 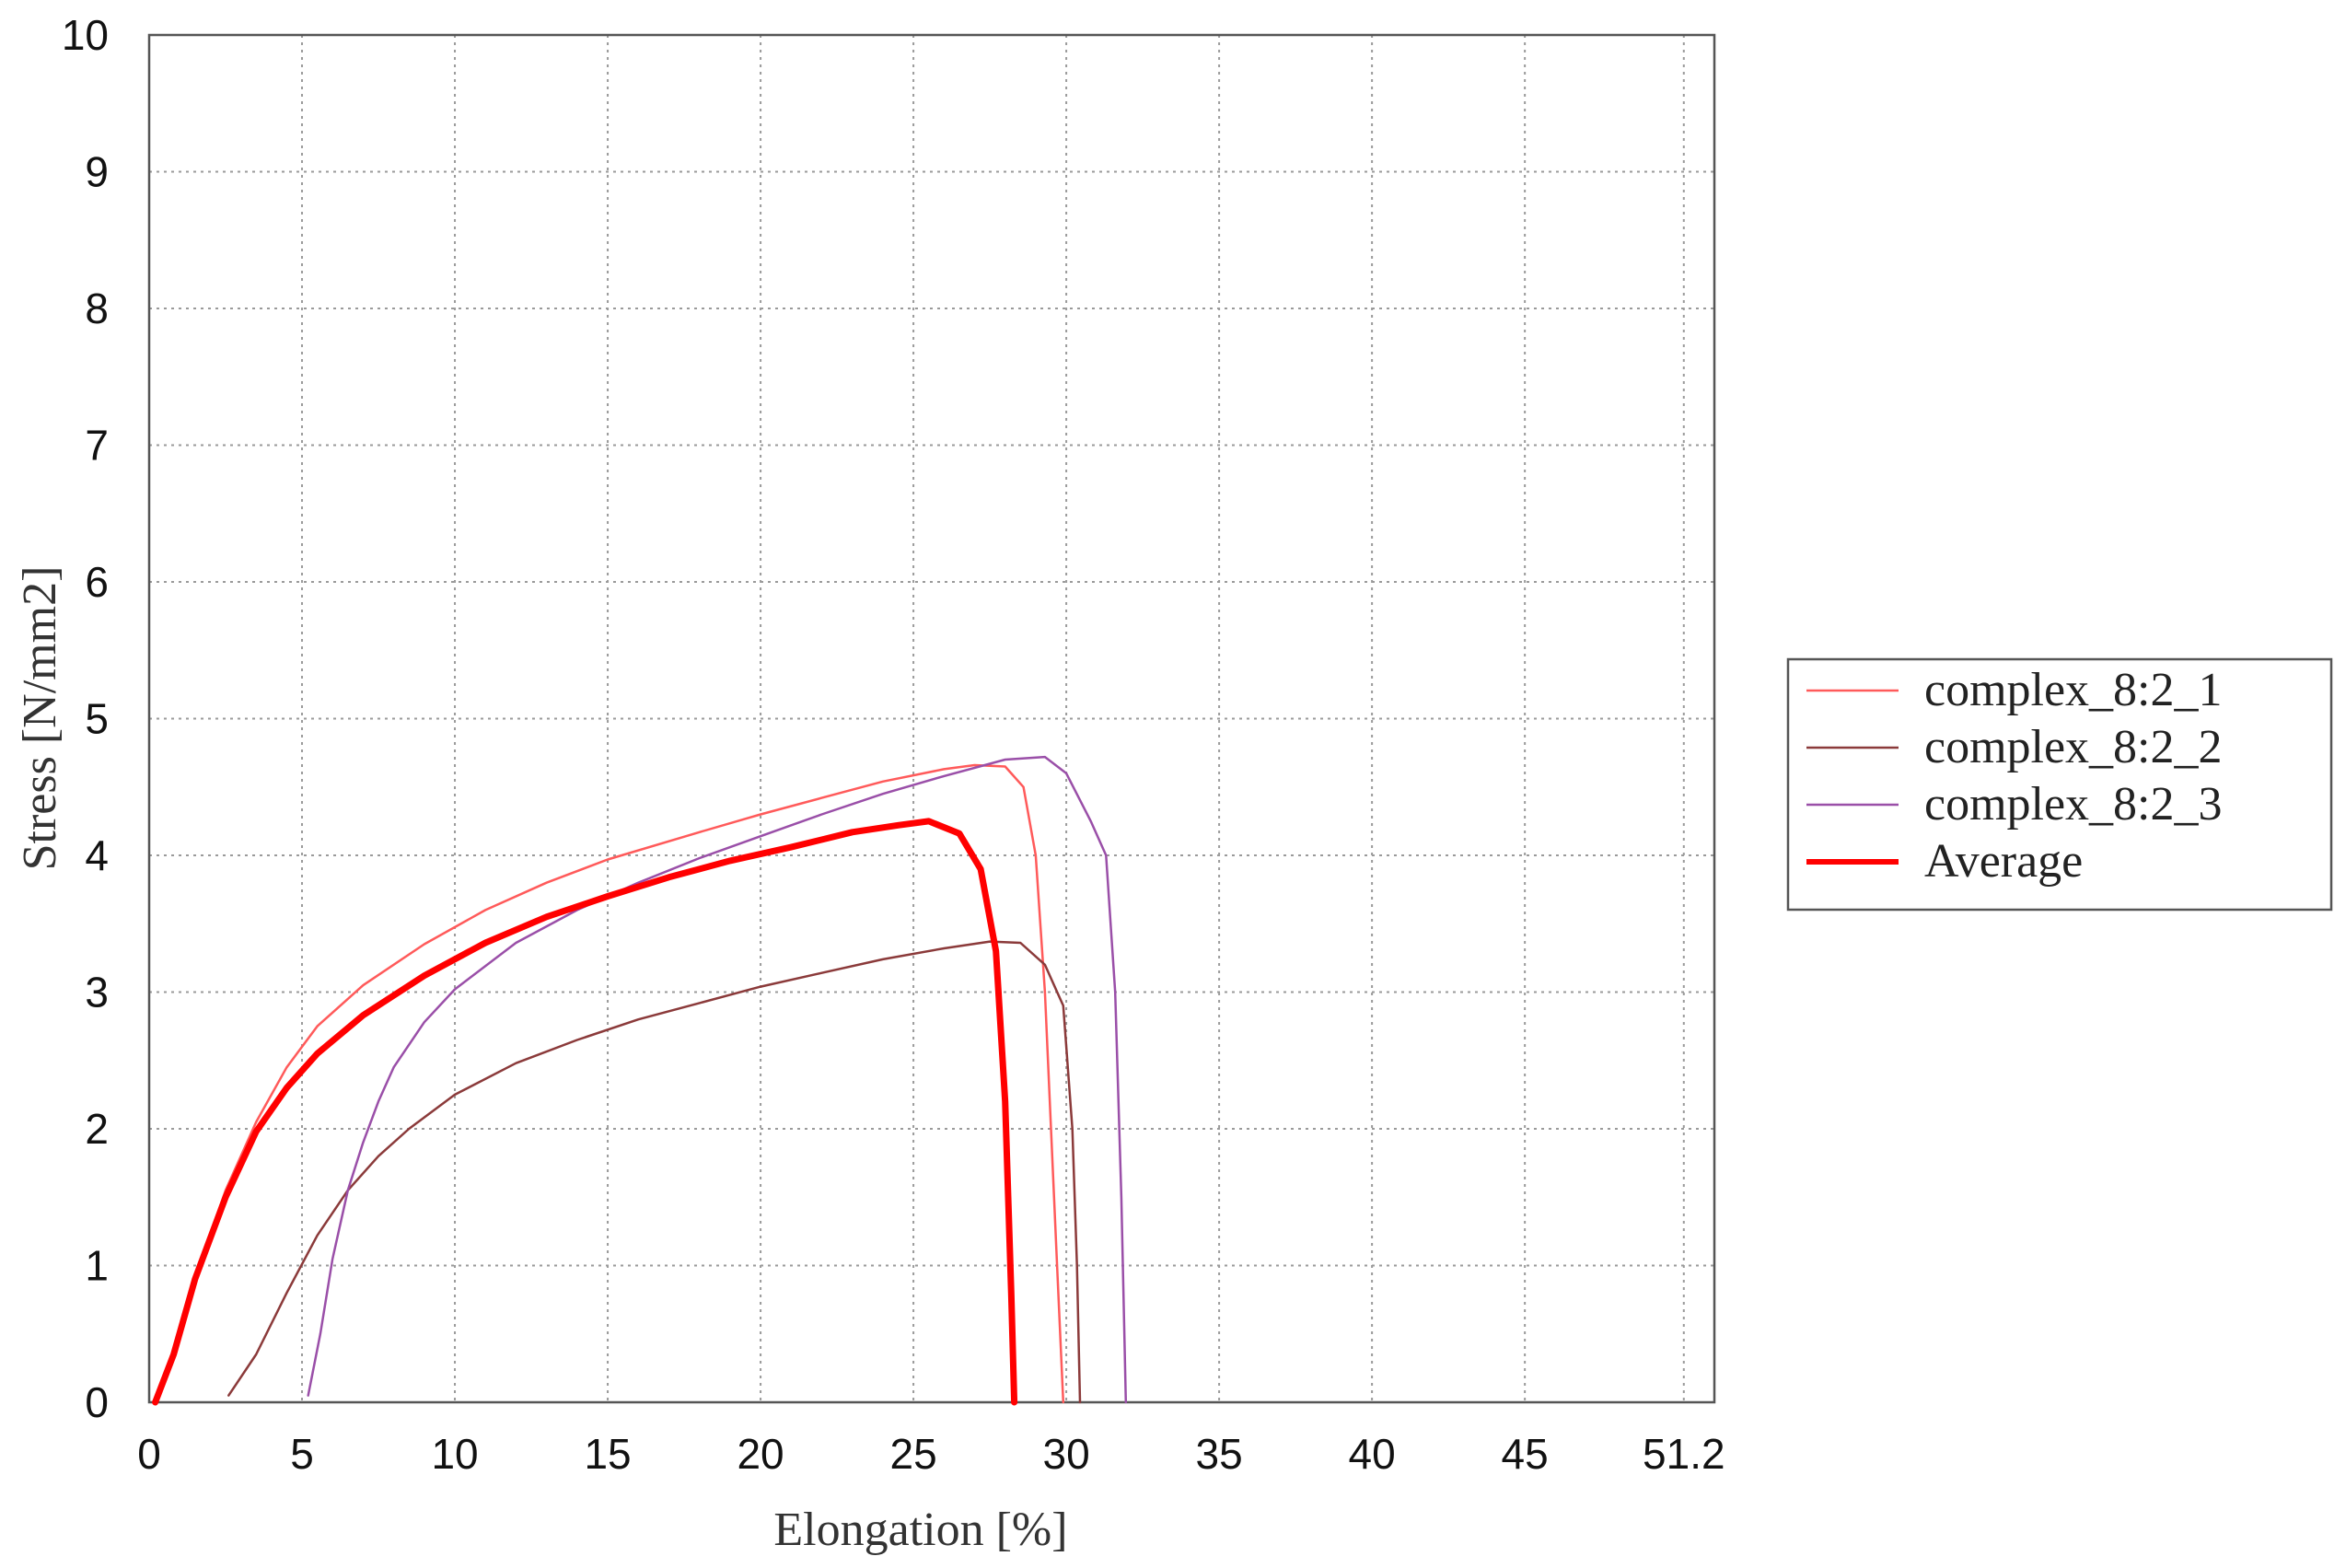 What do you see at coordinates (454, 1454) in the screenshot?
I see `x-tick-label: 10` at bounding box center [454, 1454].